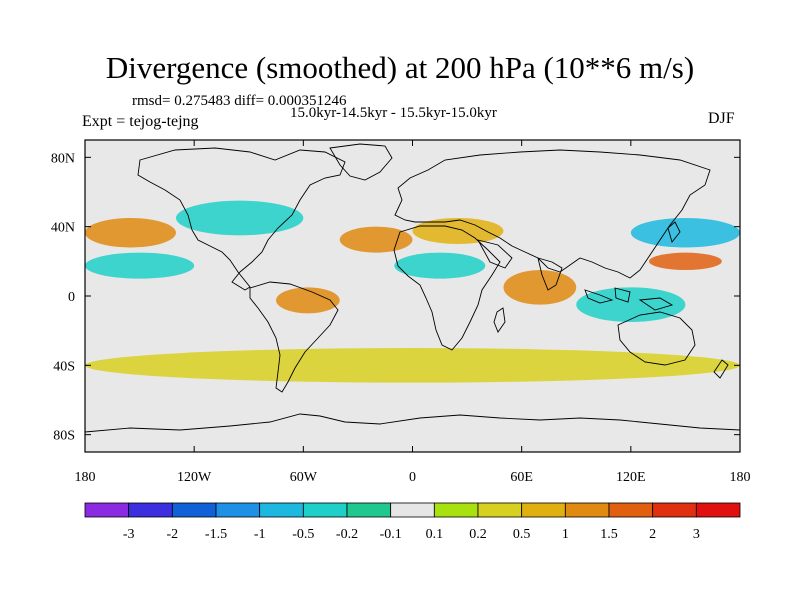 The height and width of the screenshot is (600, 800). What do you see at coordinates (552, 214) in the screenshot?
I see `coastline-eurasia` at bounding box center [552, 214].